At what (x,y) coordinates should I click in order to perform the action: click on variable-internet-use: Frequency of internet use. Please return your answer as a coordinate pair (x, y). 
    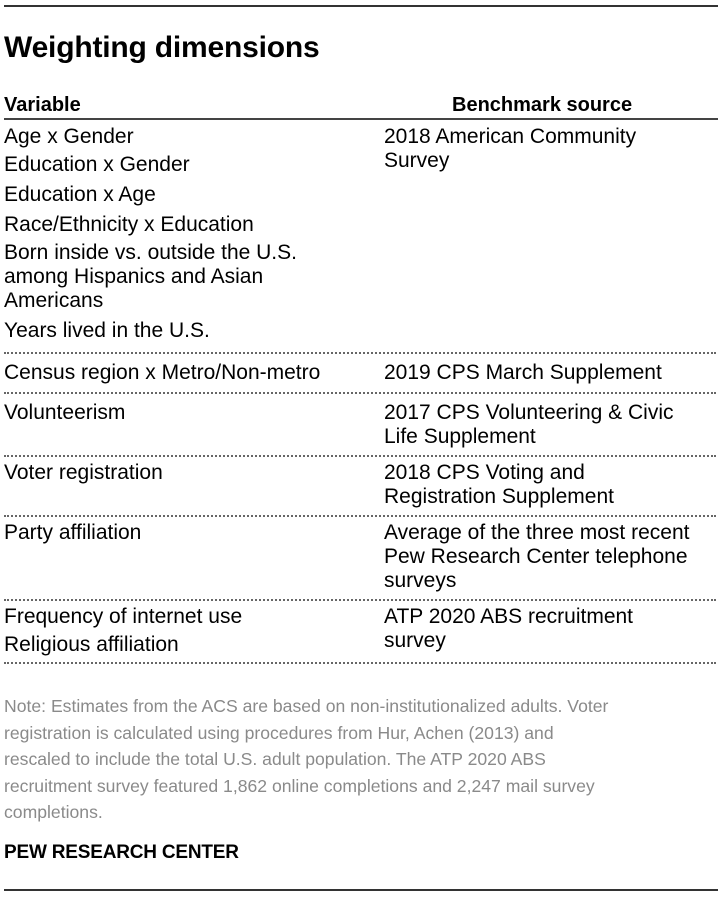
    Looking at the image, I should click on (123, 616).